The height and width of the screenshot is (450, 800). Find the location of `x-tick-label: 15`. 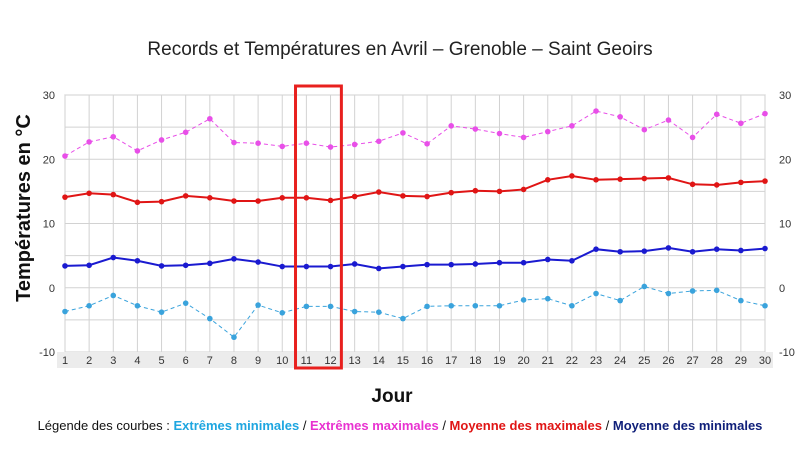

x-tick-label: 15 is located at coordinates (403, 361).